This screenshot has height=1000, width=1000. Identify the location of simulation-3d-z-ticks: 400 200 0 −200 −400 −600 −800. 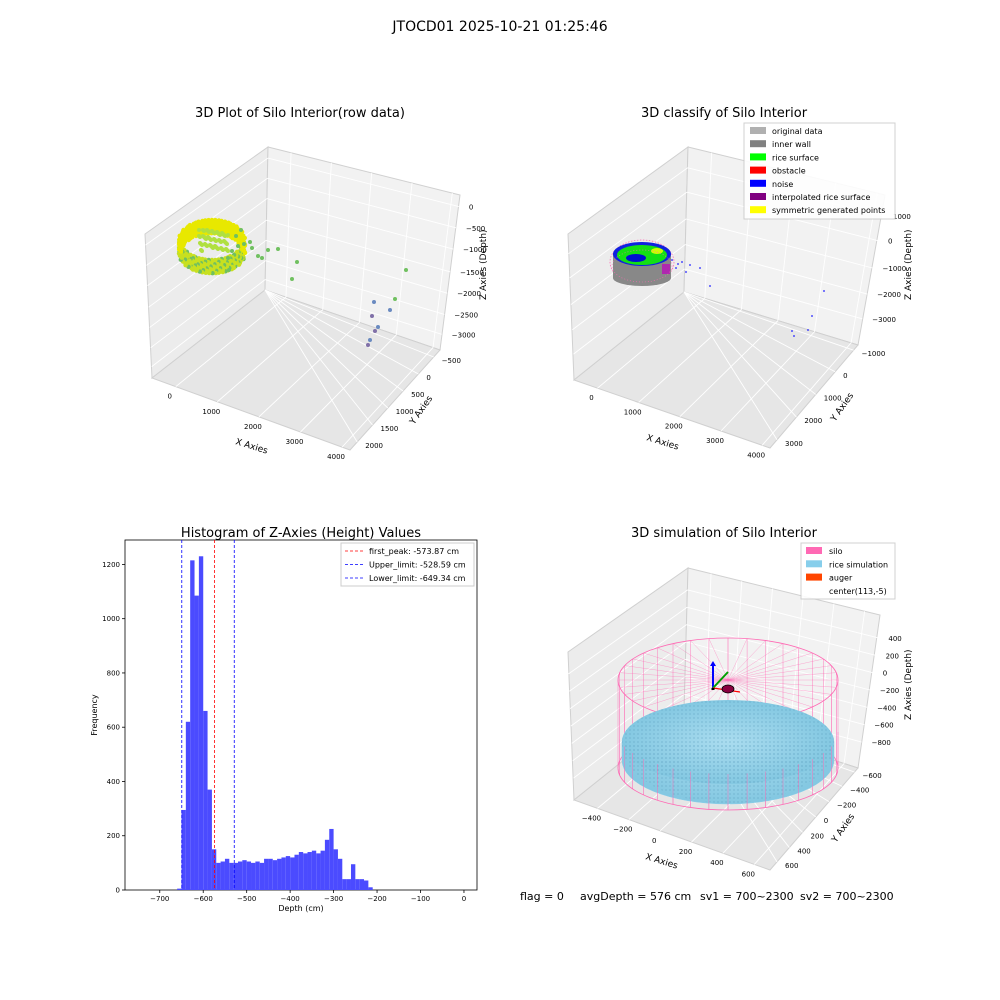
(887, 691).